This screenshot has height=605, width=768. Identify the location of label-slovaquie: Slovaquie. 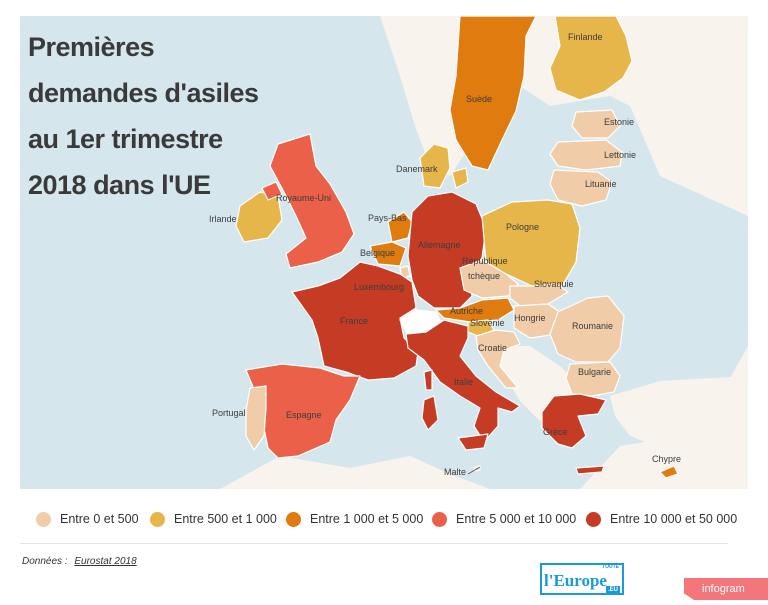
(554, 284).